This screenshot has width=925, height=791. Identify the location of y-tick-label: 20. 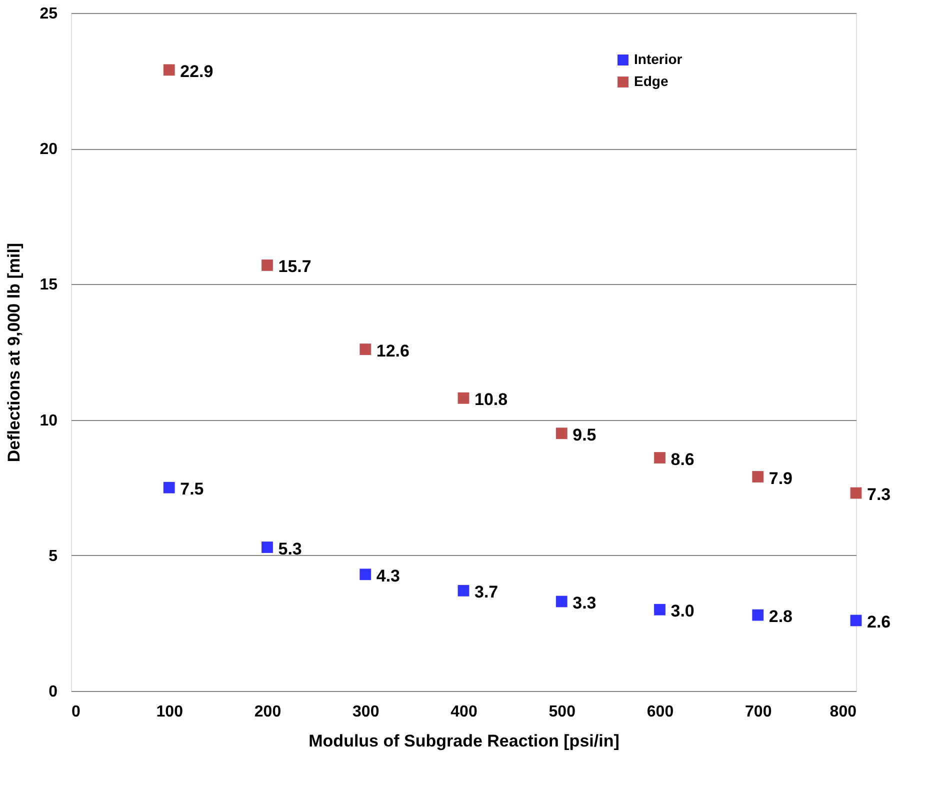
(49, 149).